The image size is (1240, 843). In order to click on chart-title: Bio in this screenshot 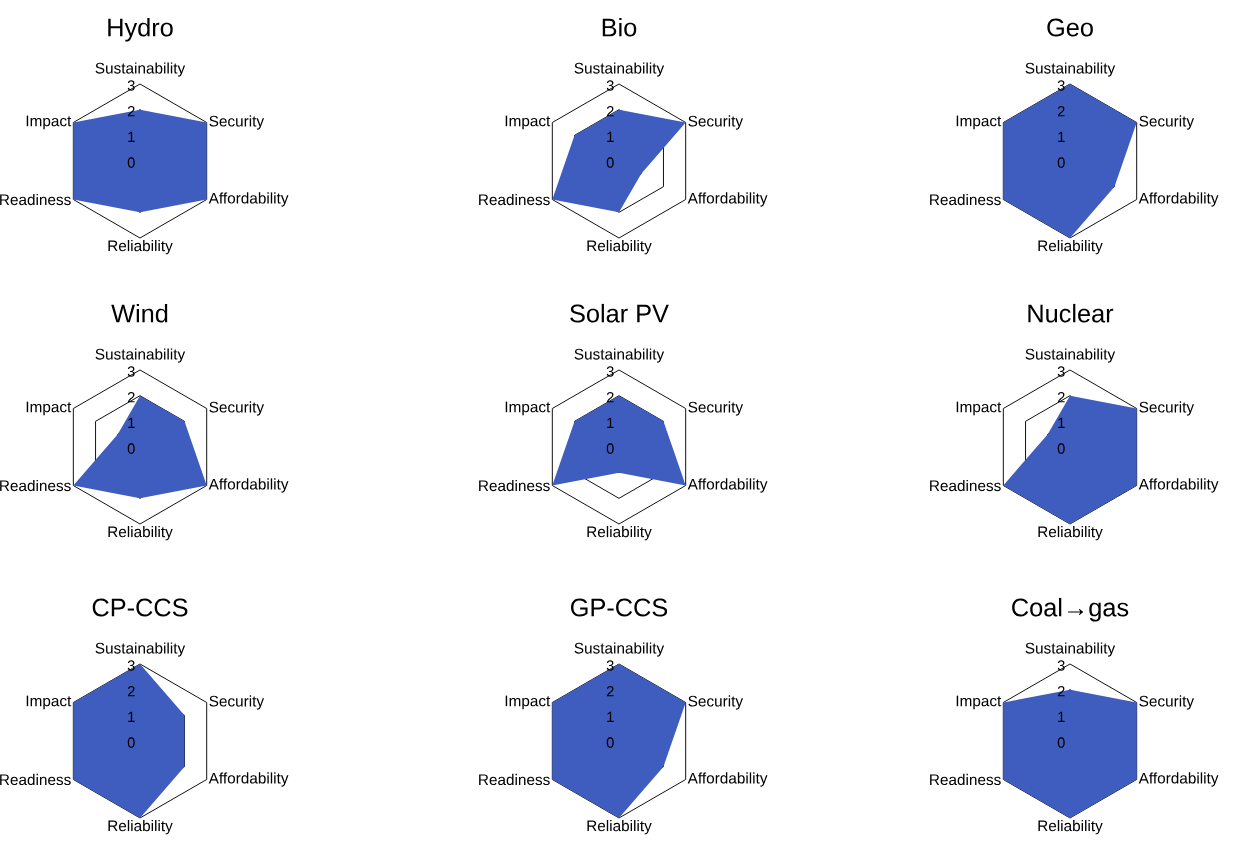, I will do `click(619, 27)`.